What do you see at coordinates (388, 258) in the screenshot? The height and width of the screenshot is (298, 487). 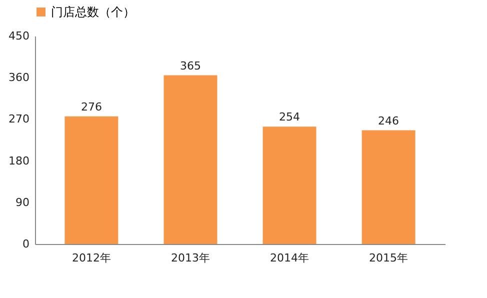 I see `x-tick-label: 2015年` at bounding box center [388, 258].